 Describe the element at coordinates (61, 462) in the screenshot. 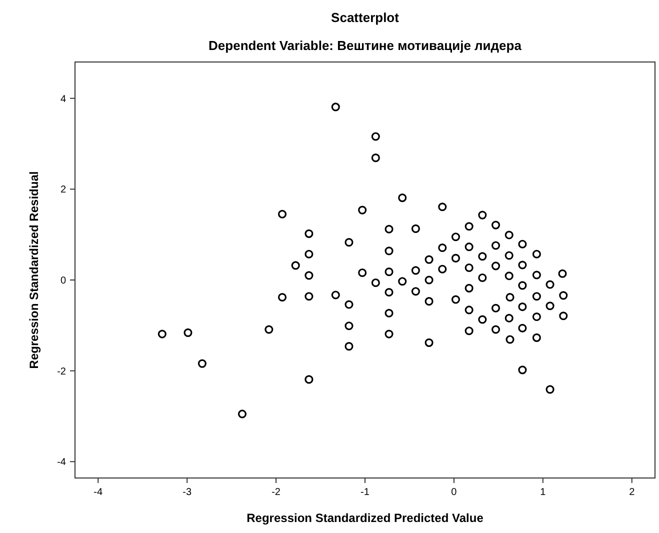

I see `y-tick-label: -4` at that location.